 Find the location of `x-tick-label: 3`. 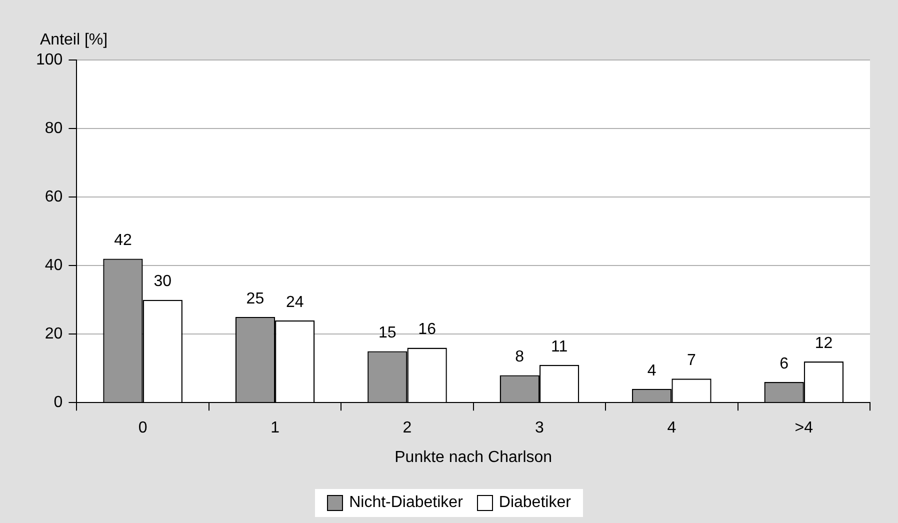

x-tick-label: 3 is located at coordinates (539, 428).